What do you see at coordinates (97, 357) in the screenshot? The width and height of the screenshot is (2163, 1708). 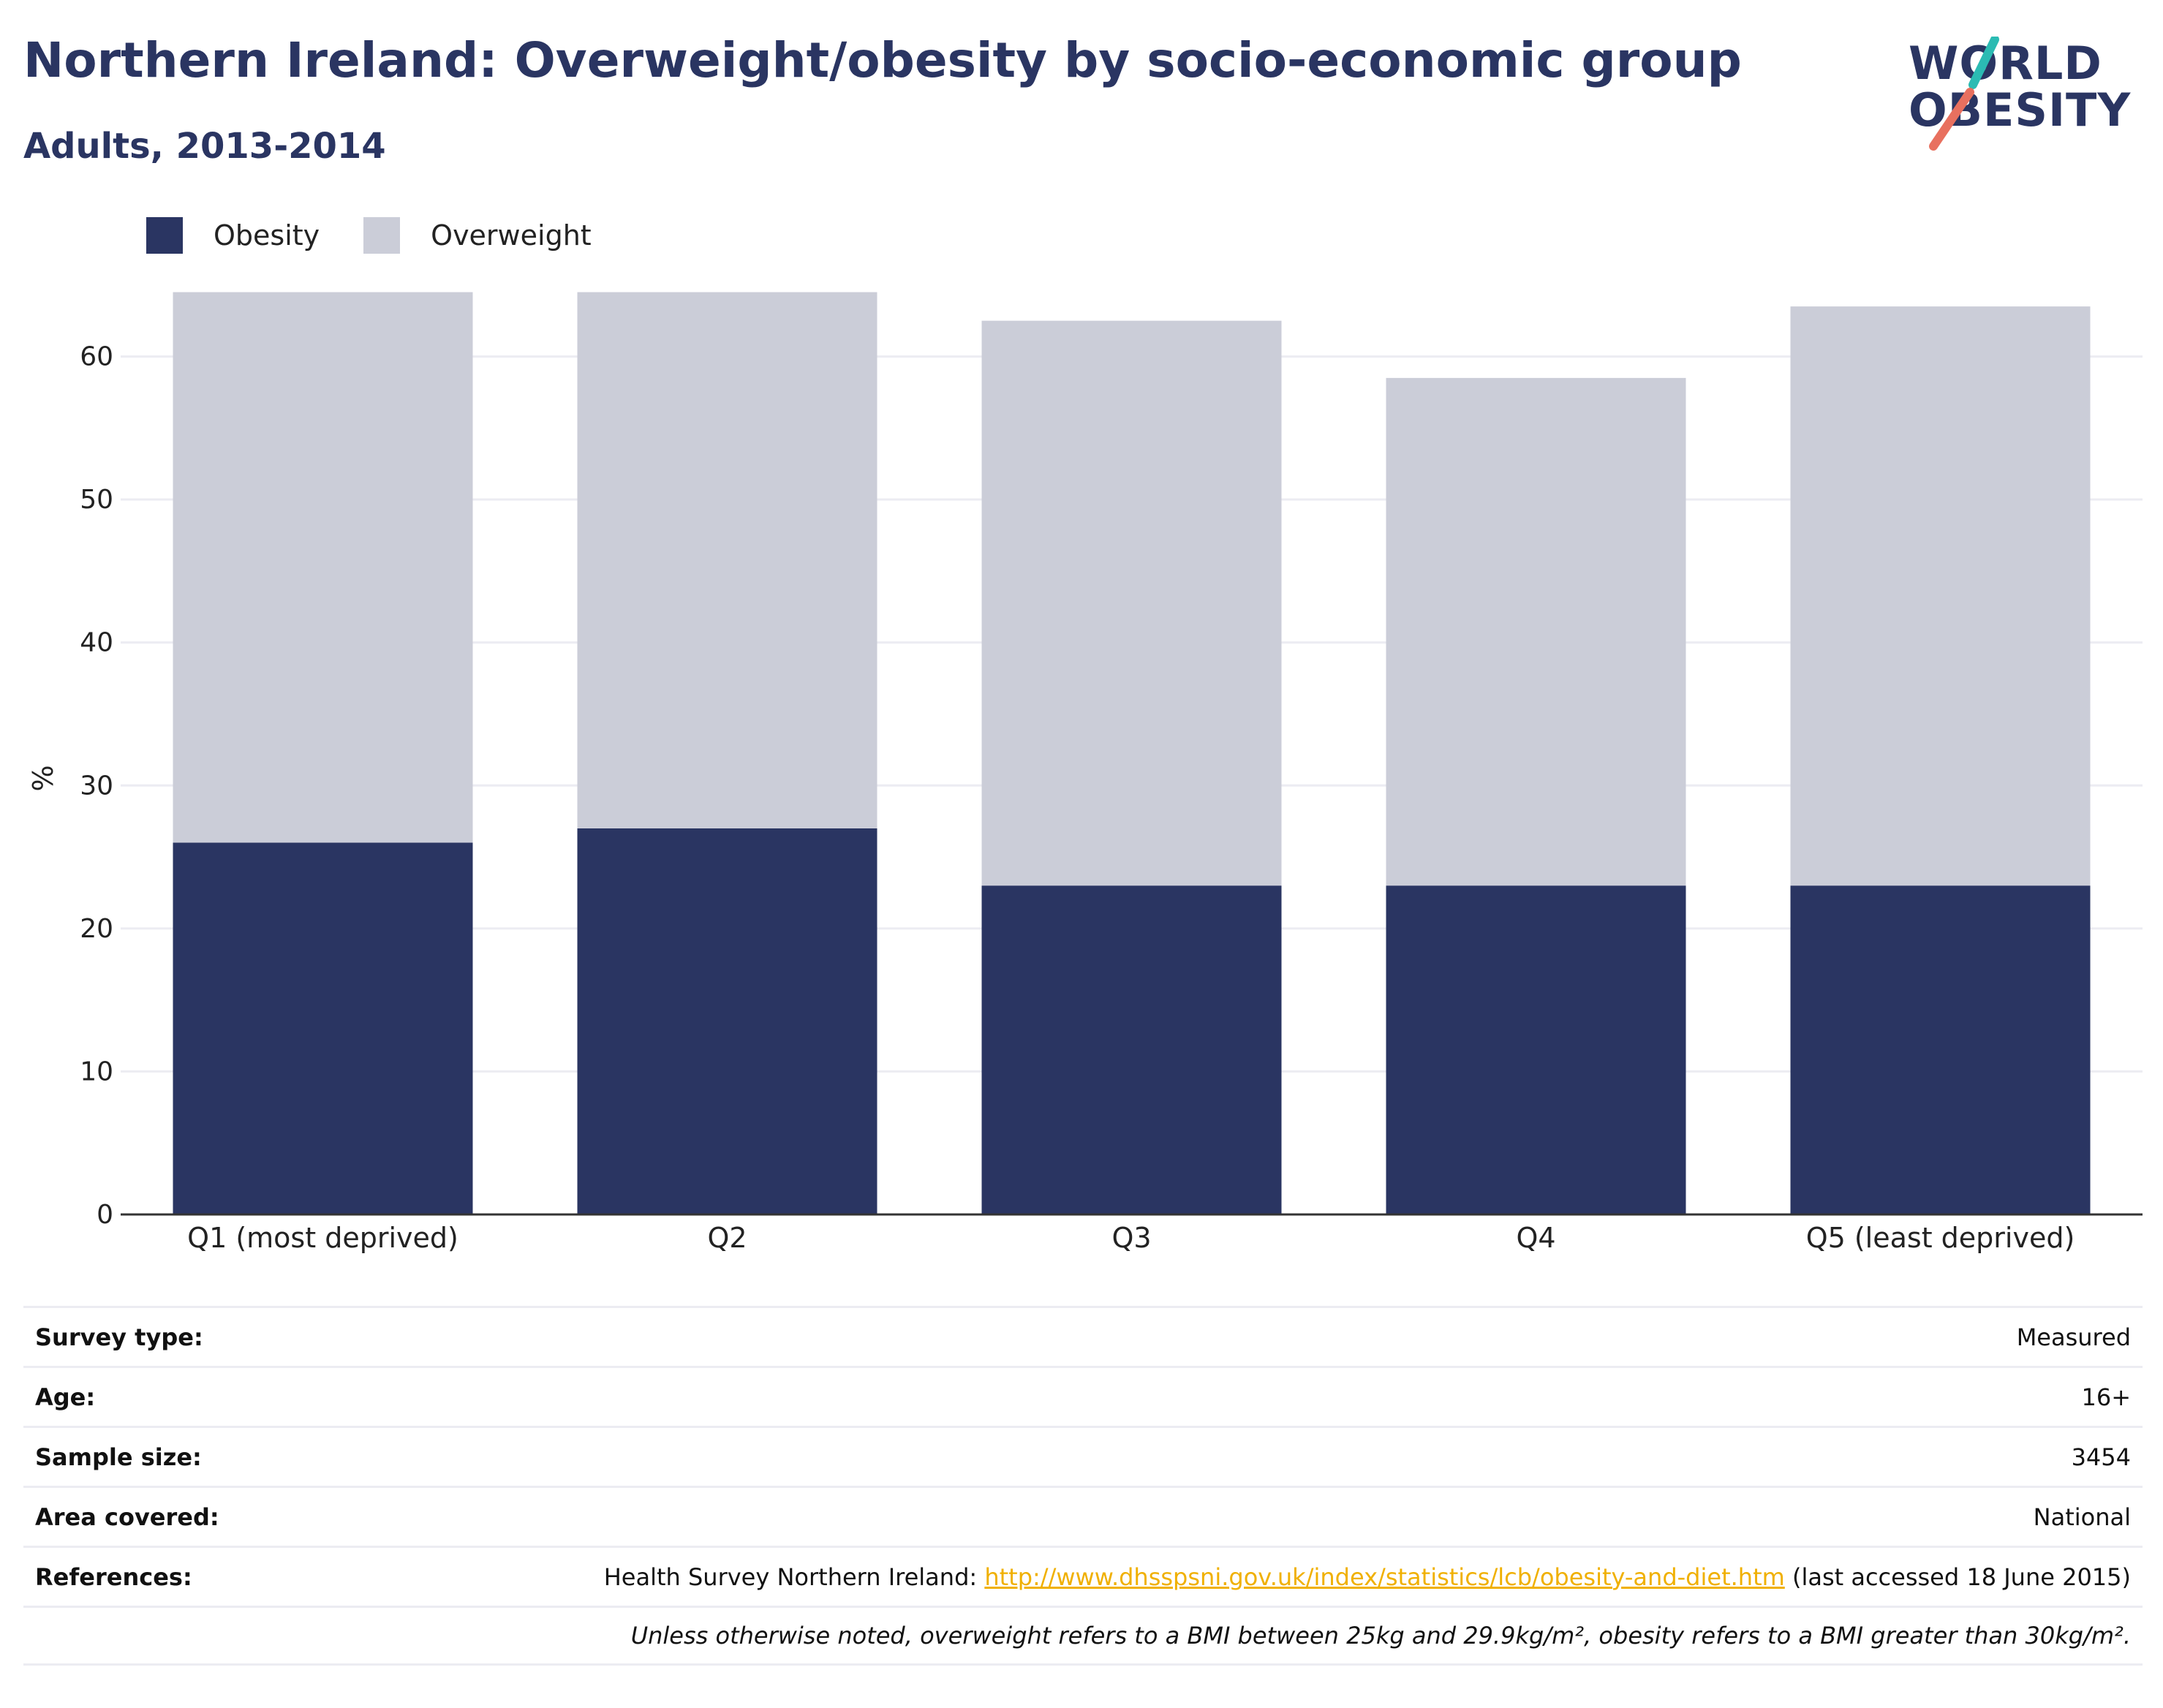 I see `y-tick-label: 60` at bounding box center [97, 357].